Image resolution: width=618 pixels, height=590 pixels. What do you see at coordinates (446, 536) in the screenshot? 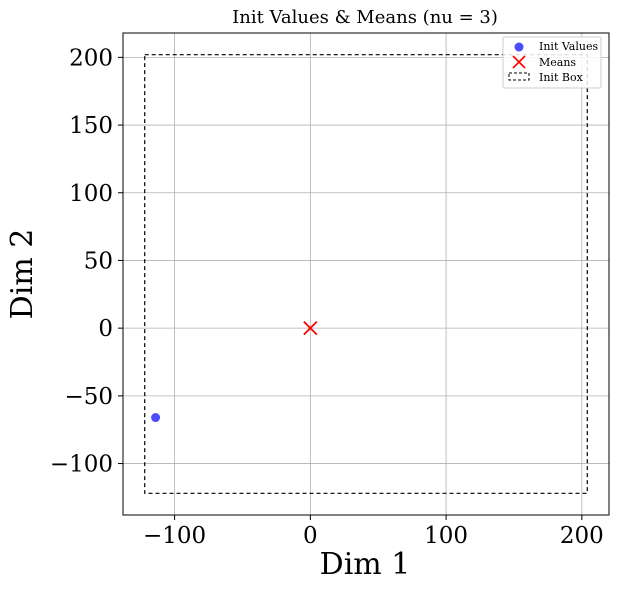
I see `x-tick-label: 100` at bounding box center [446, 536].